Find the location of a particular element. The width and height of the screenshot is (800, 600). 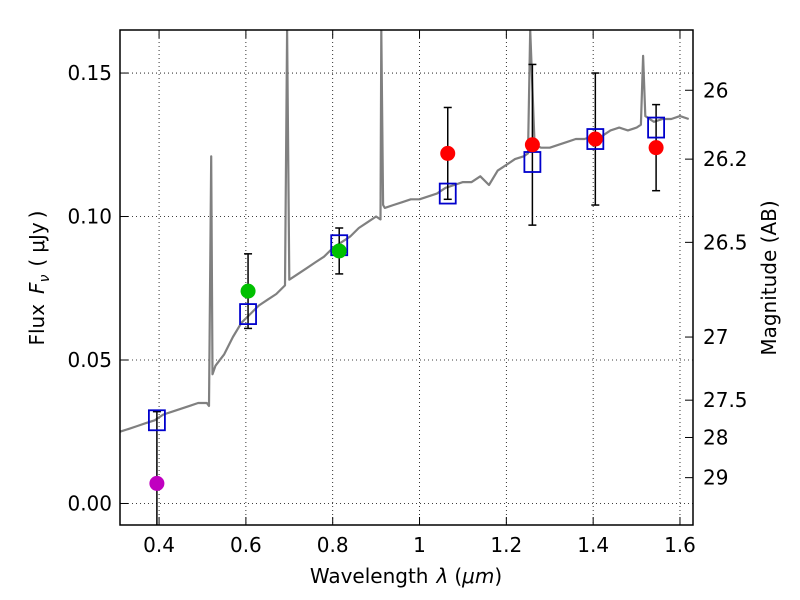

y-tick-label: 0.05 is located at coordinates (89, 360).